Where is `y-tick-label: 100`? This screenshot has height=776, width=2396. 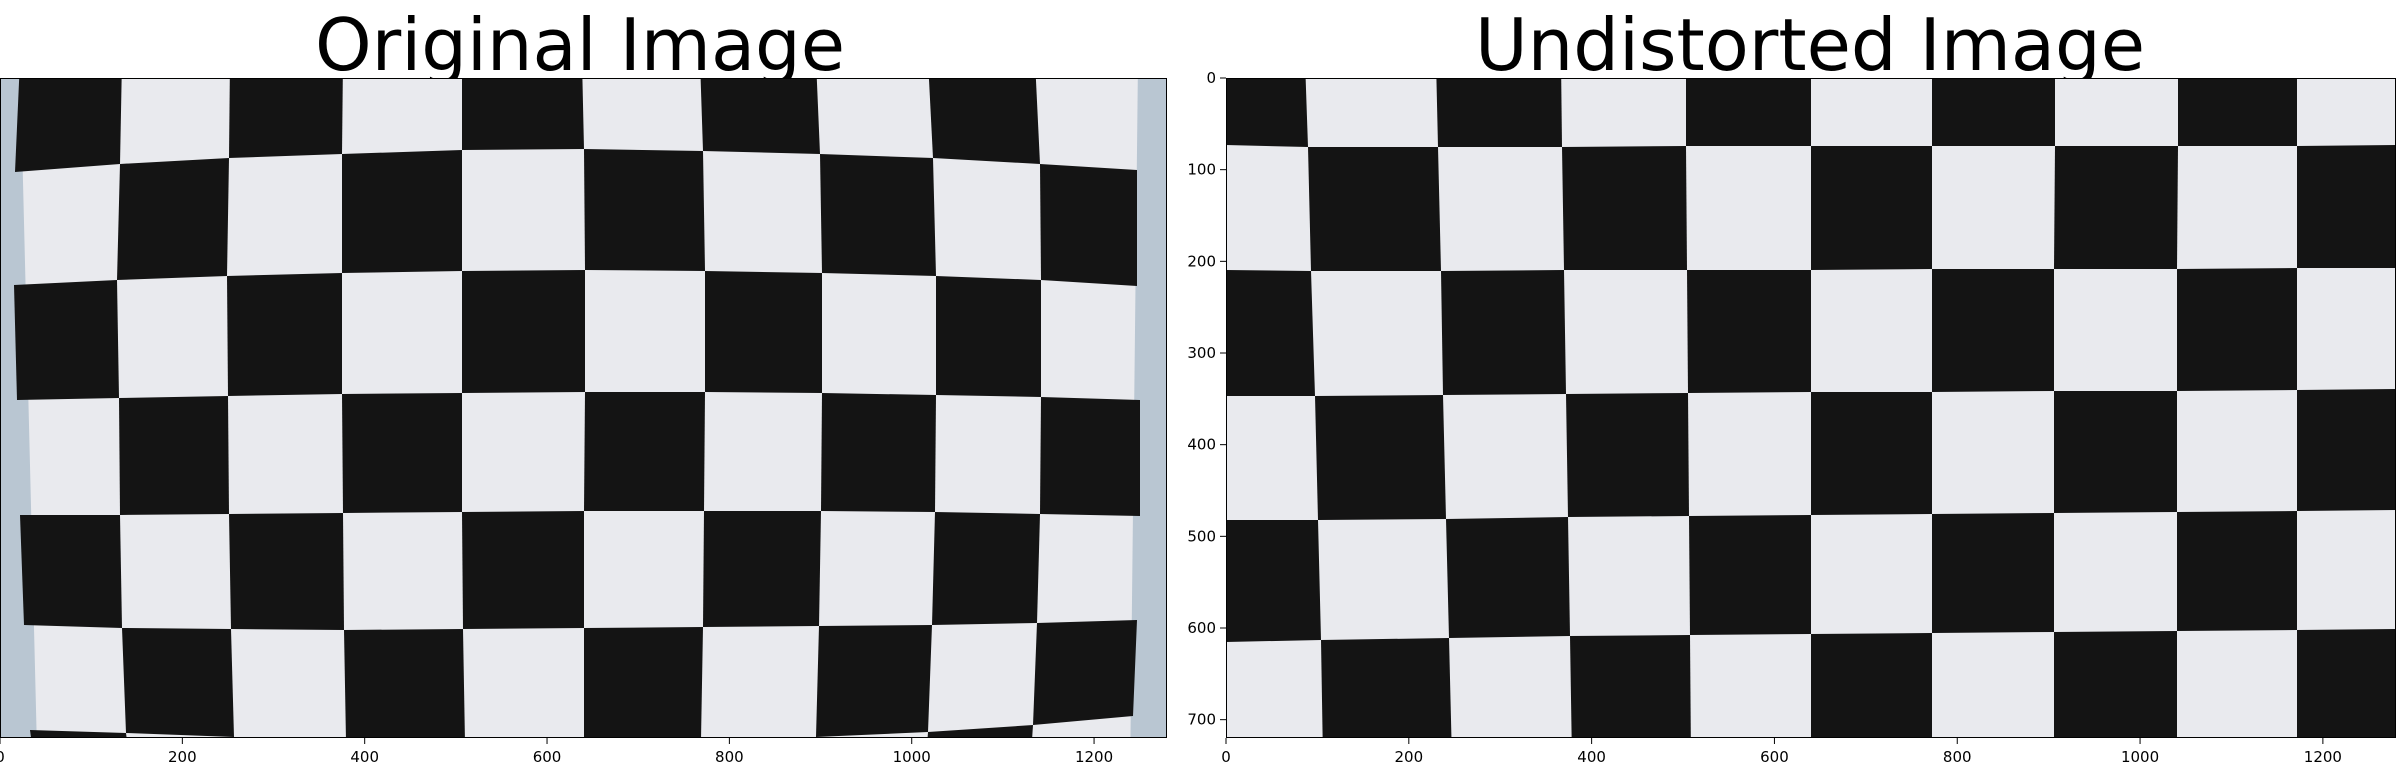
y-tick-label: 100 is located at coordinates (1201, 170).